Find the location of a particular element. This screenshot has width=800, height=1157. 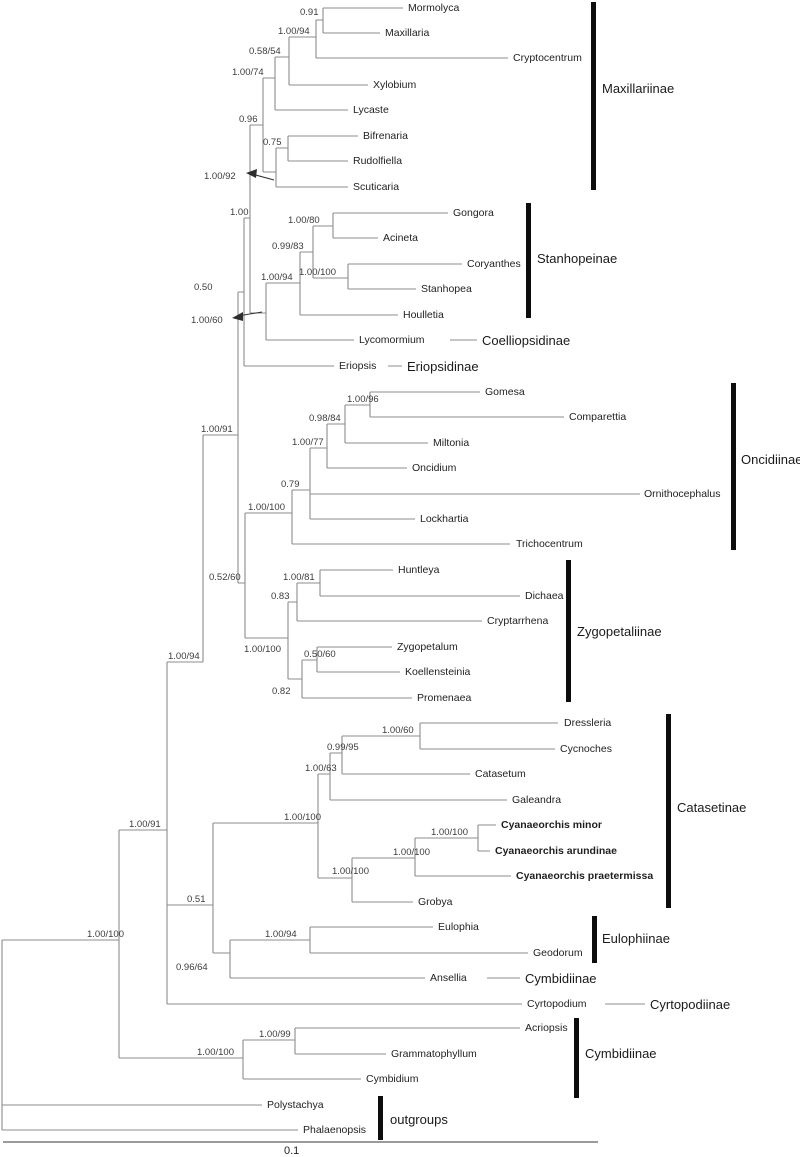

taxon-label: Cycnoches is located at coordinates (586, 749).